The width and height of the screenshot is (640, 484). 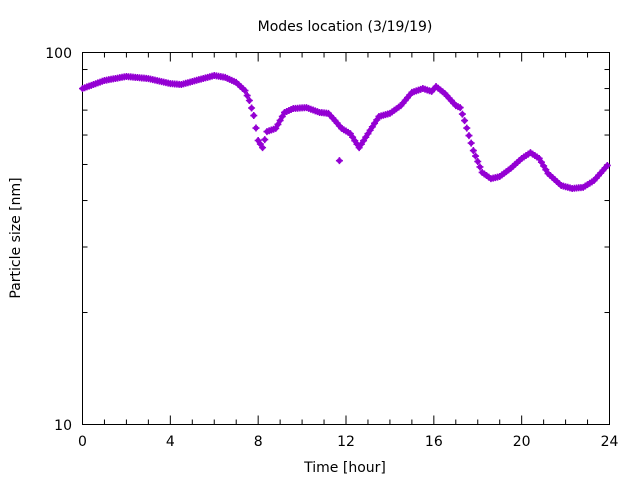 What do you see at coordinates (258, 442) in the screenshot?
I see `x-tick-label: 8` at bounding box center [258, 442].